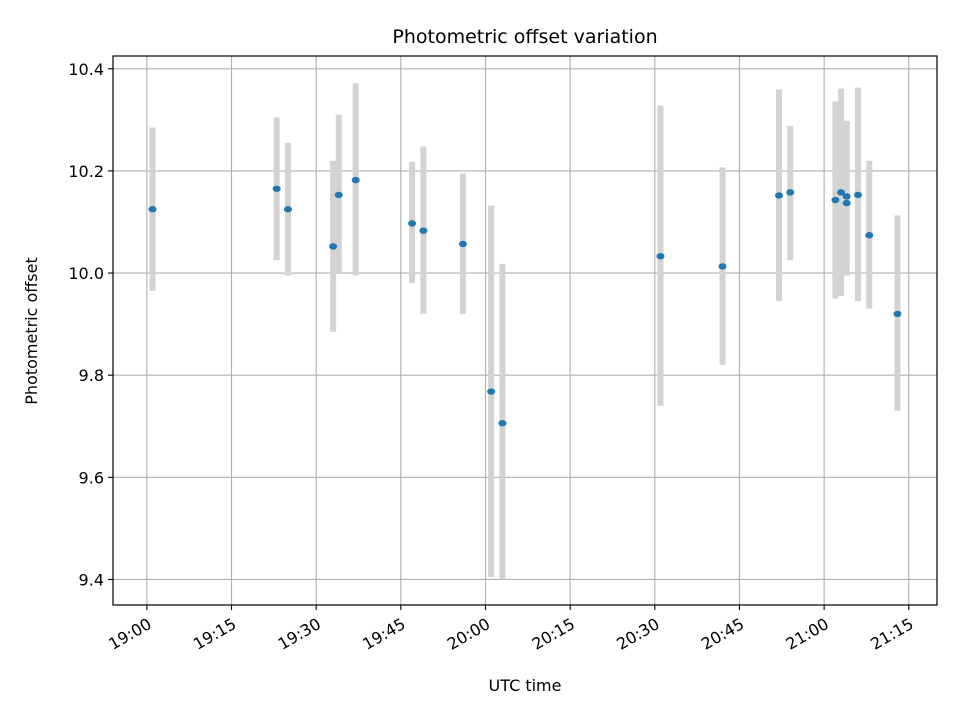 This screenshot has width=960, height=720. Describe the element at coordinates (524, 37) in the screenshot. I see `chart-title: Photometric offset variation` at that location.